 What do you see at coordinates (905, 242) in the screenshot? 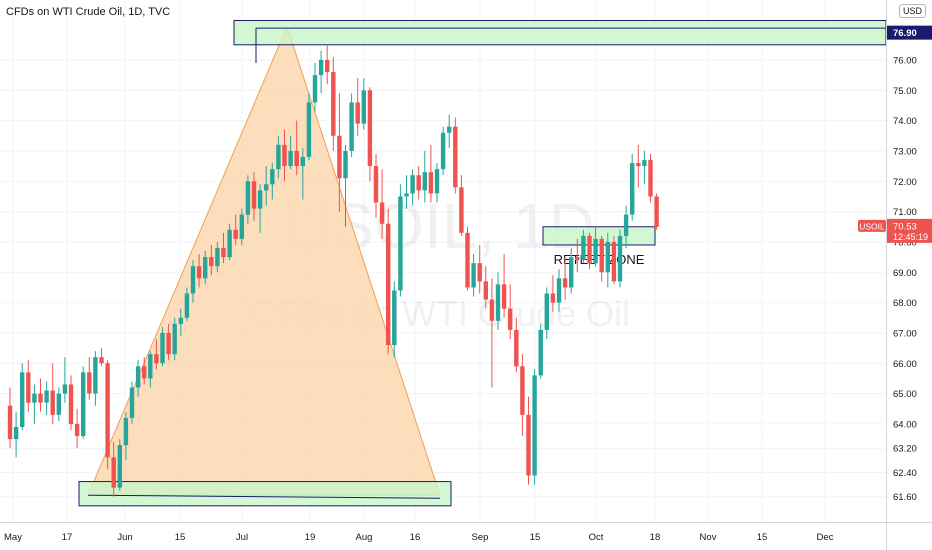
I see `price-tick-label: 70.00` at bounding box center [905, 242].